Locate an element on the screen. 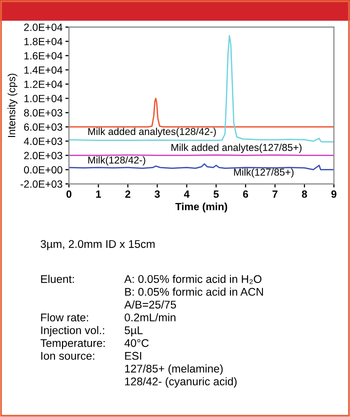 The width and height of the screenshot is (350, 417). series-label: Milk added analytes(128/42-) is located at coordinates (152, 133).